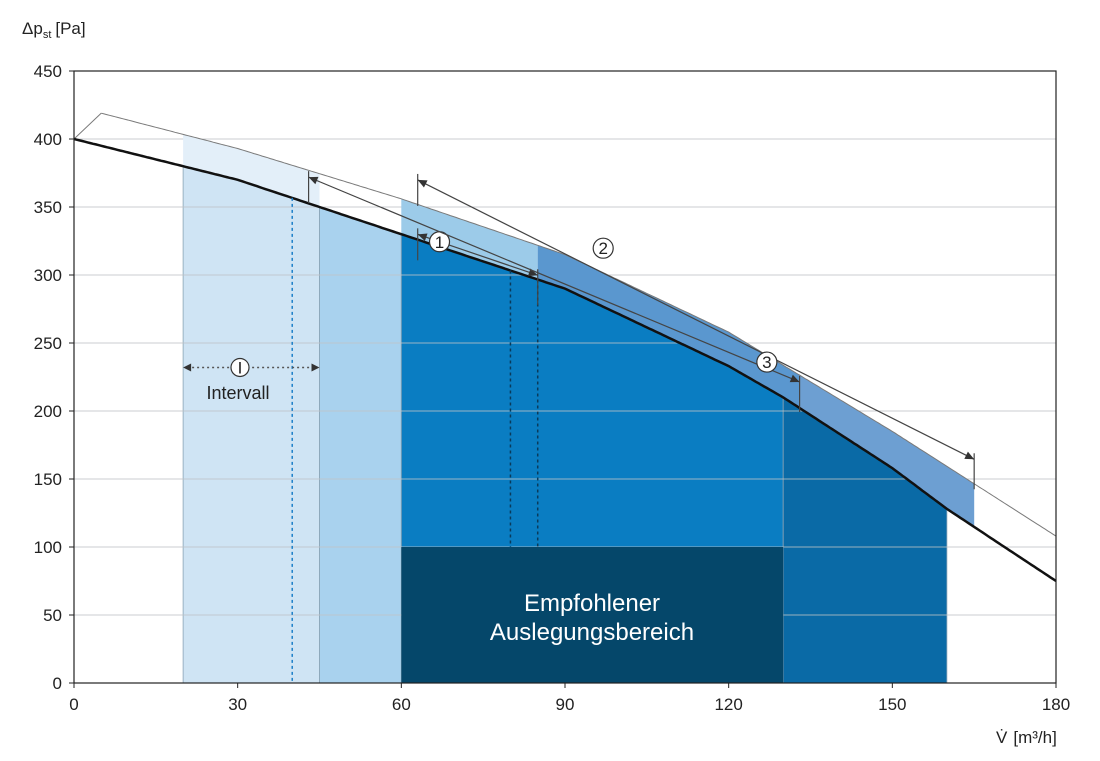 The image size is (1100, 761). I want to click on range-2-number: 2, so click(602, 248).